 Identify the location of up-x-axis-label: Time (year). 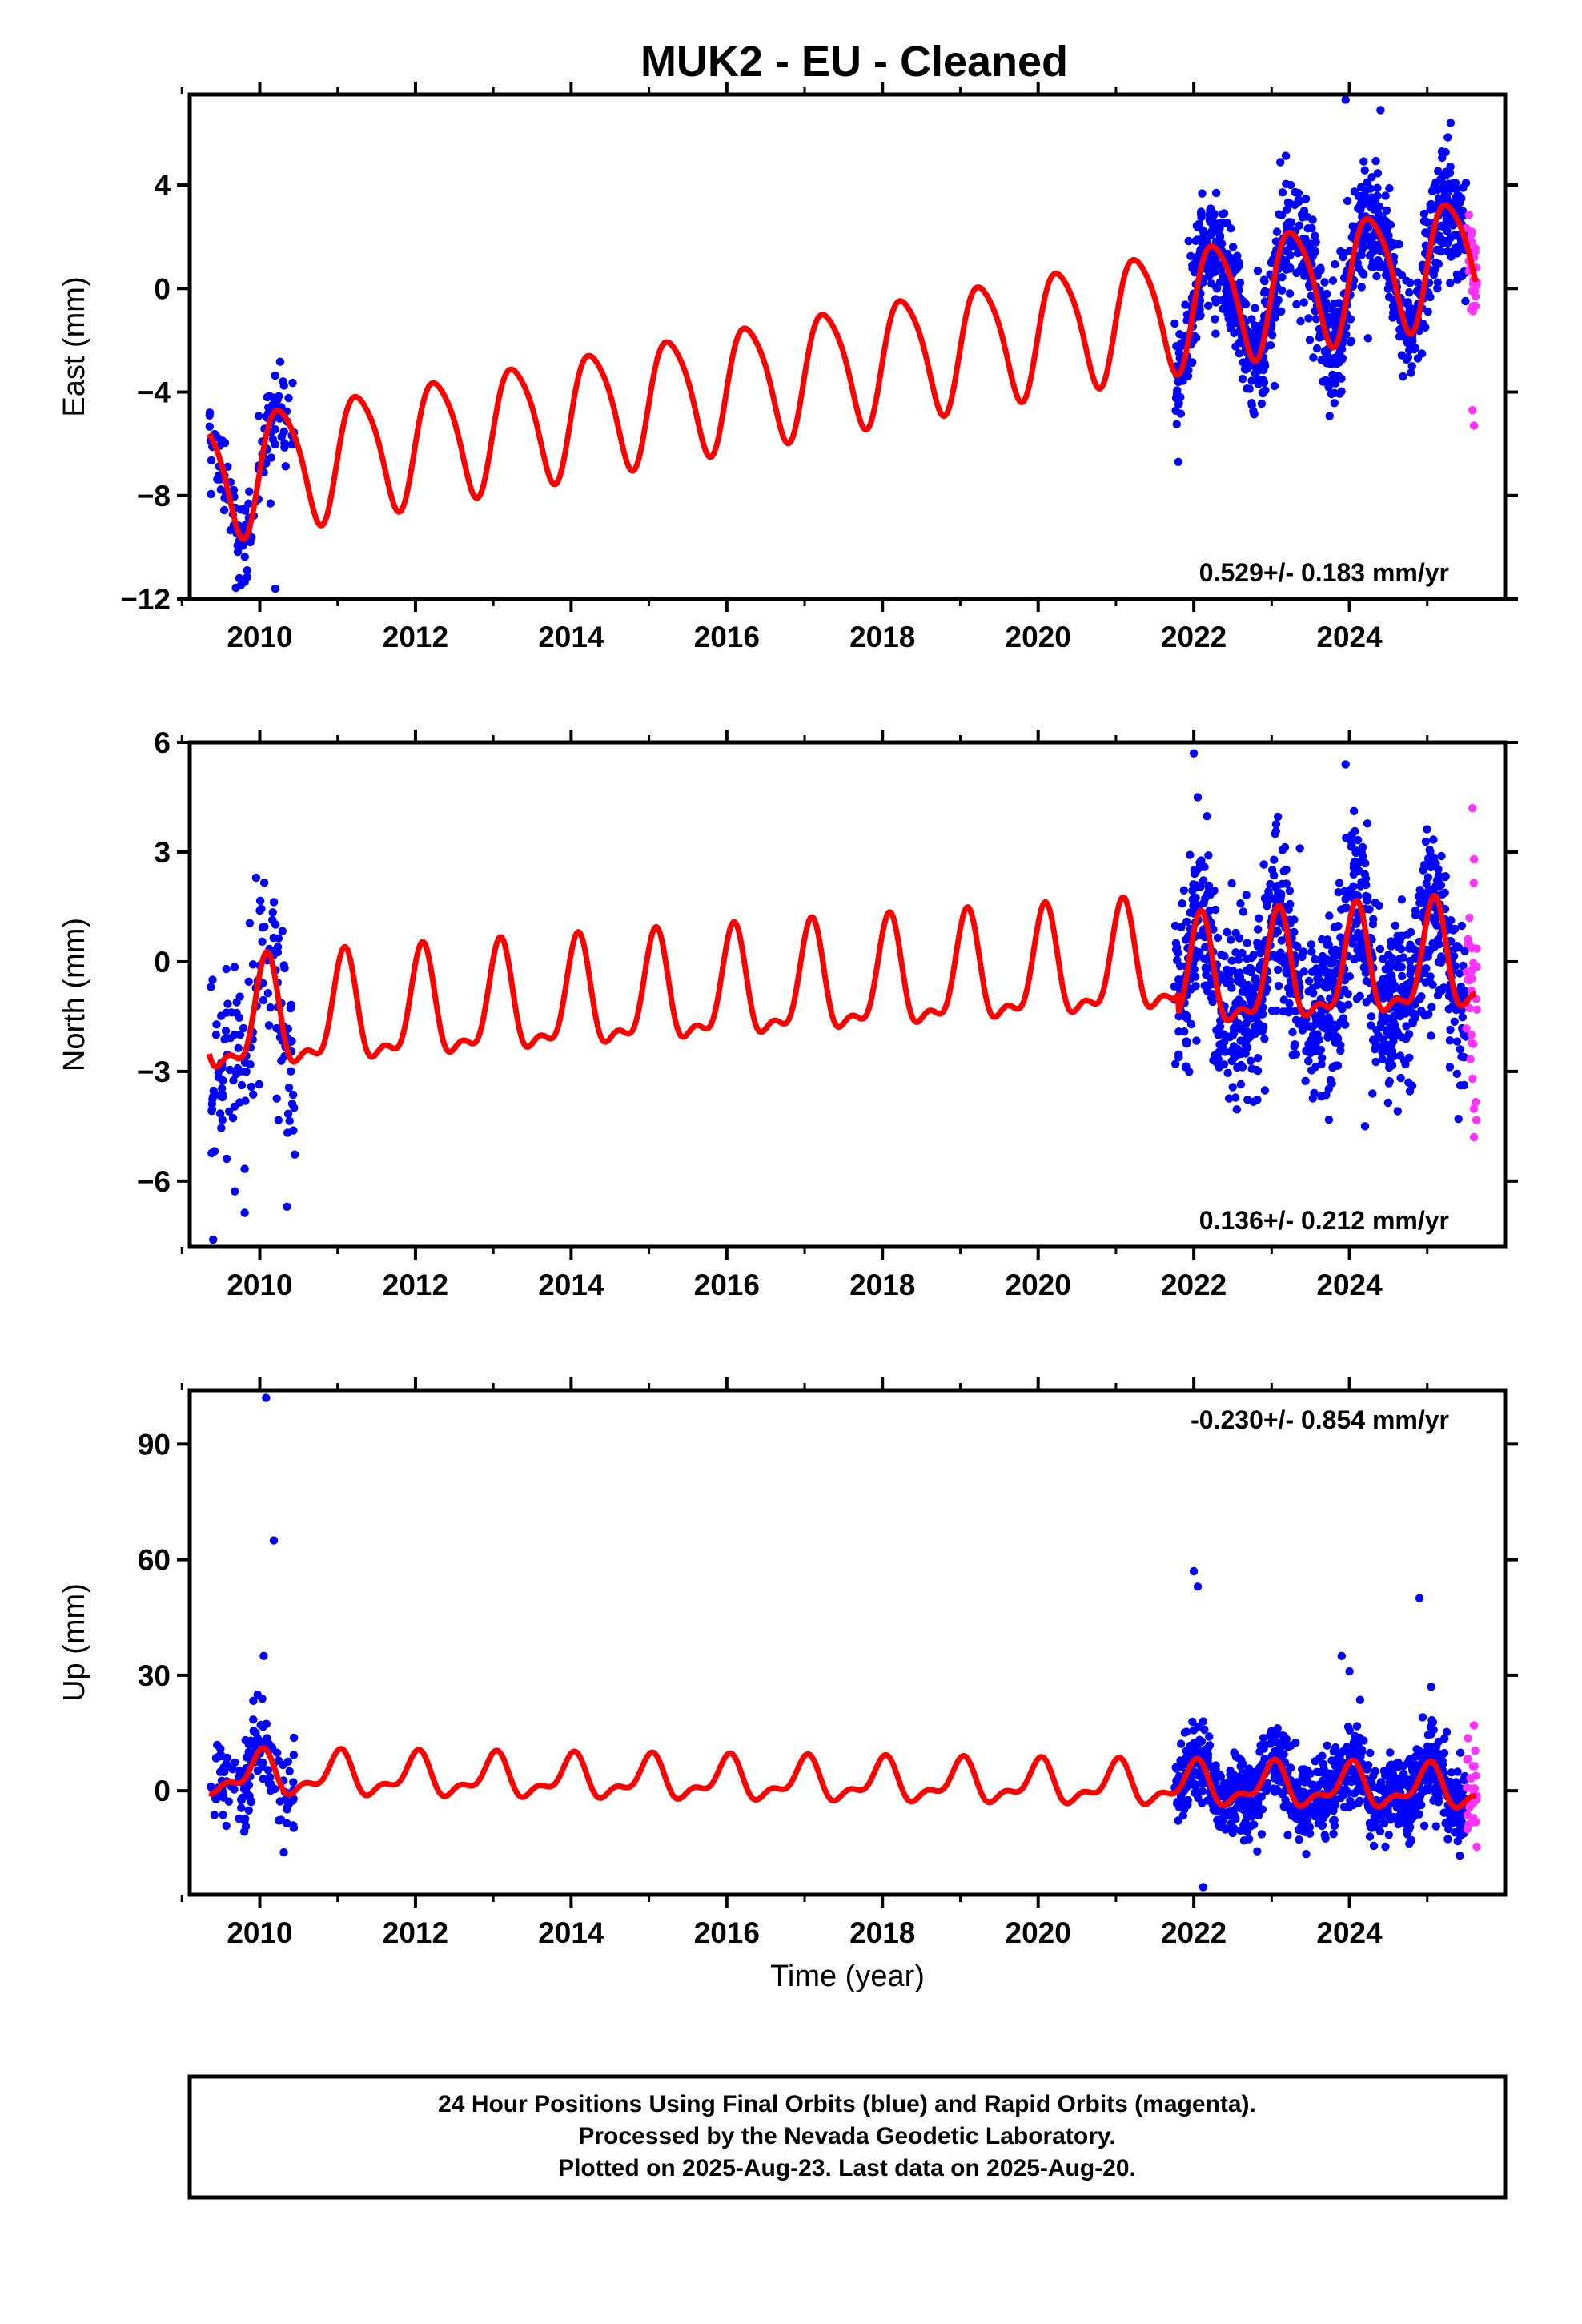
(847, 1977).